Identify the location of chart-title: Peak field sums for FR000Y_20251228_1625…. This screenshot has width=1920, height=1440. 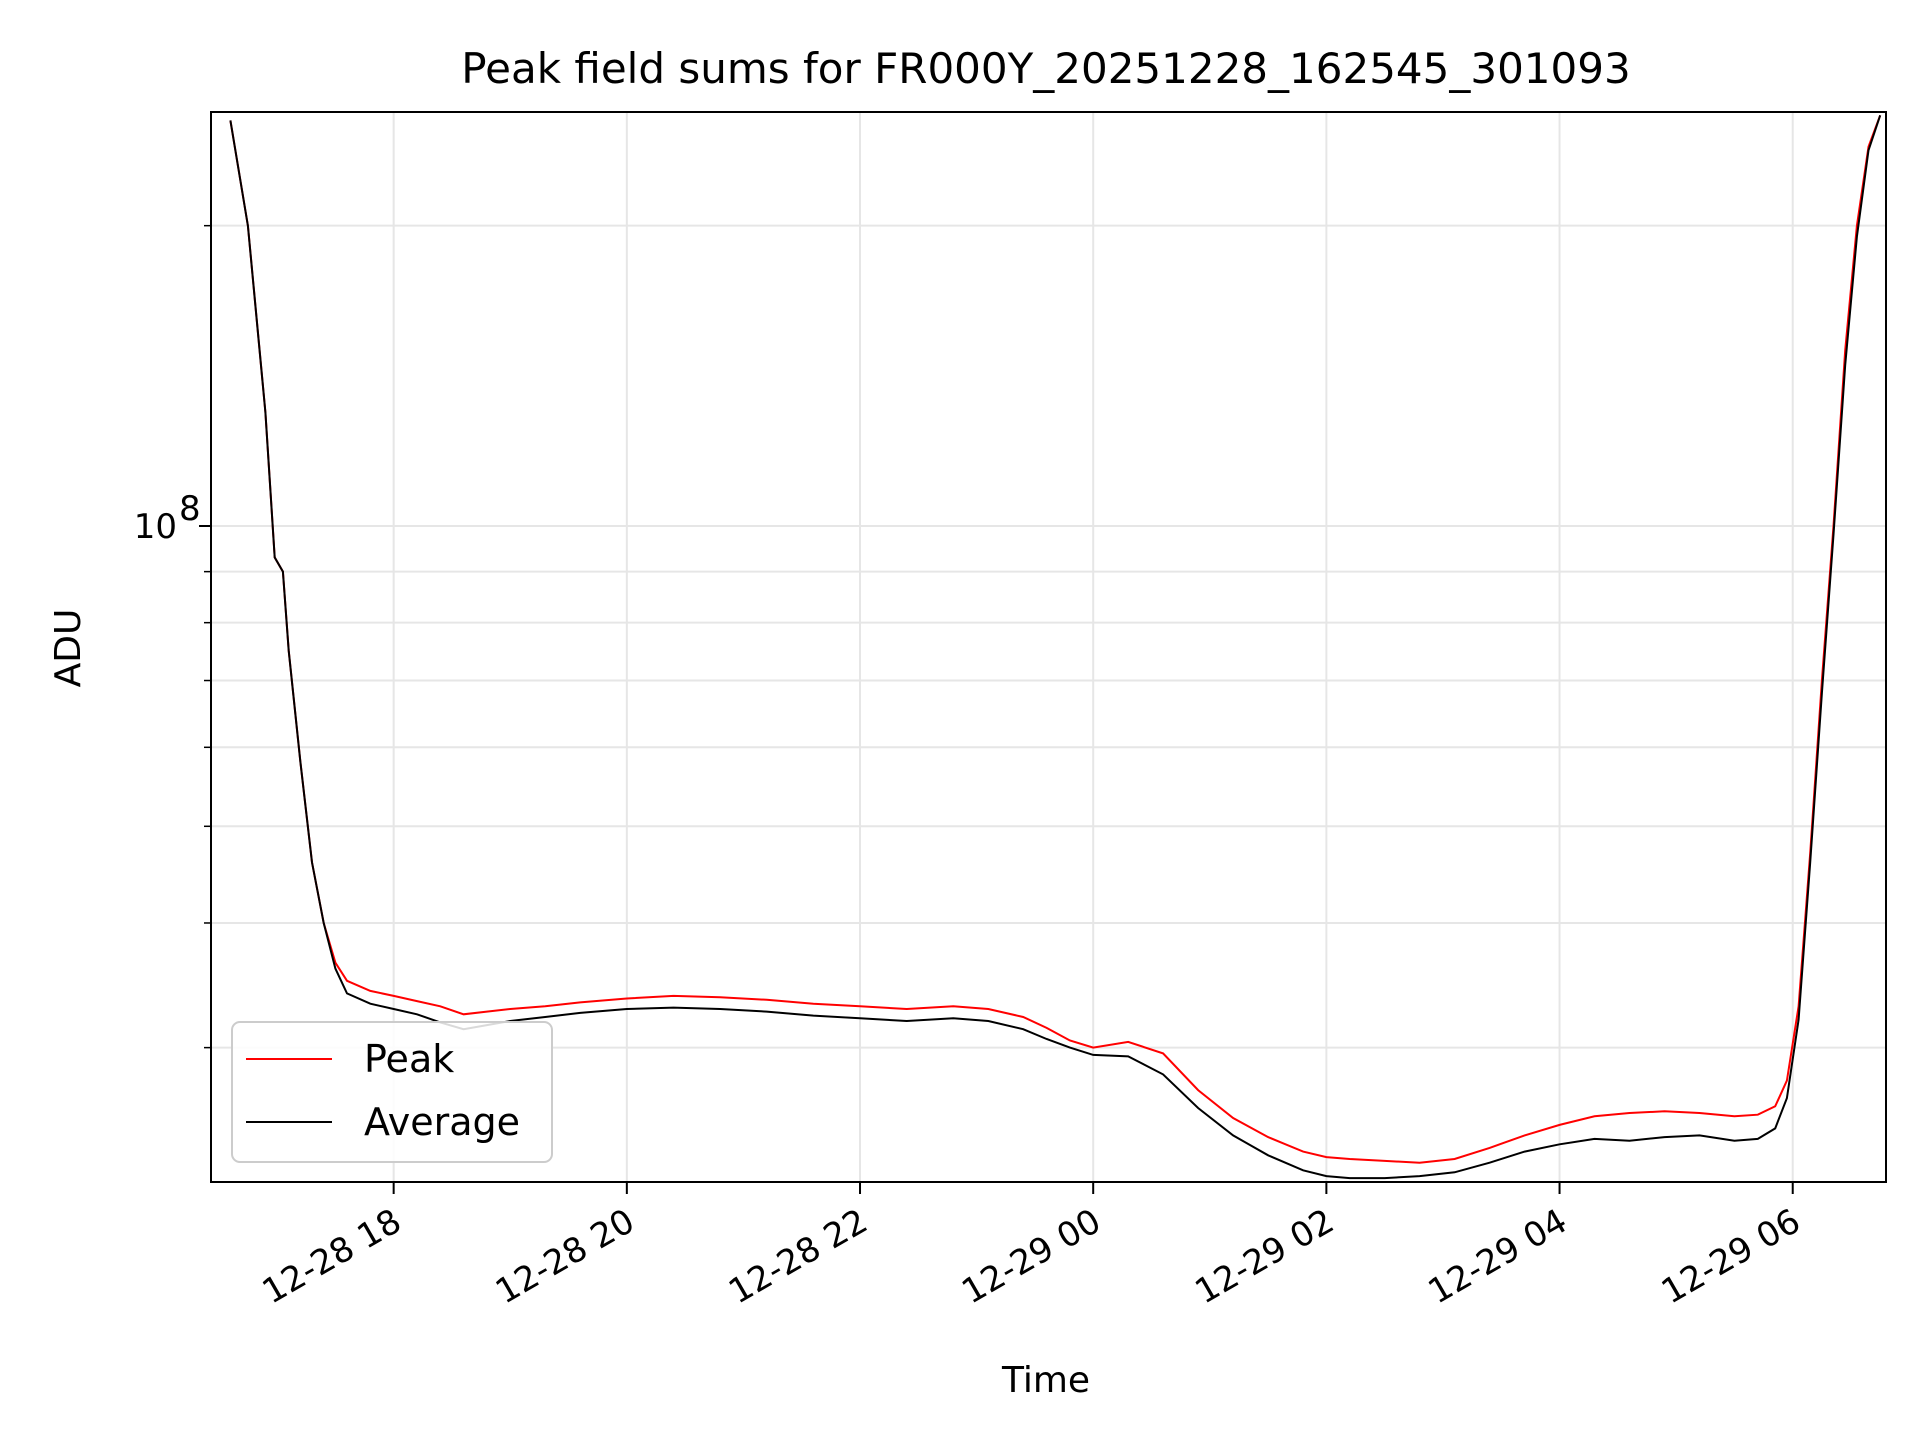
(1045, 68).